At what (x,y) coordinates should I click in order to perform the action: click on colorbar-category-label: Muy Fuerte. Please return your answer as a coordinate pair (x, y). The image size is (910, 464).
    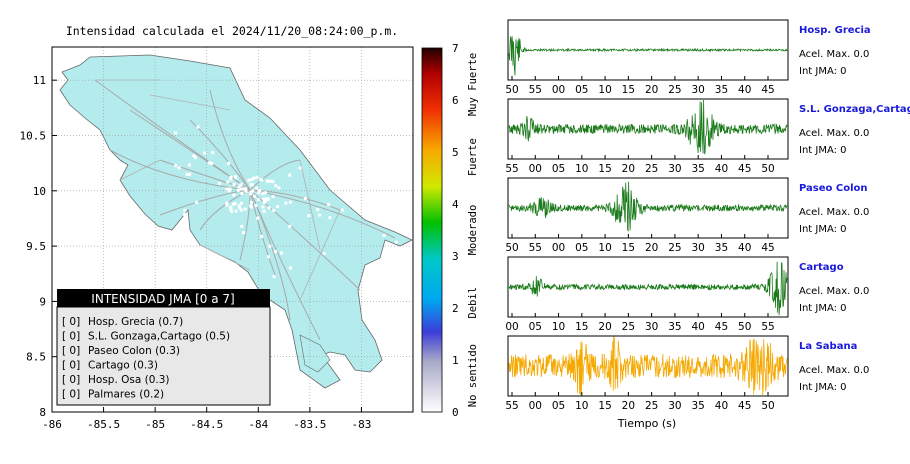
    Looking at the image, I should click on (473, 84).